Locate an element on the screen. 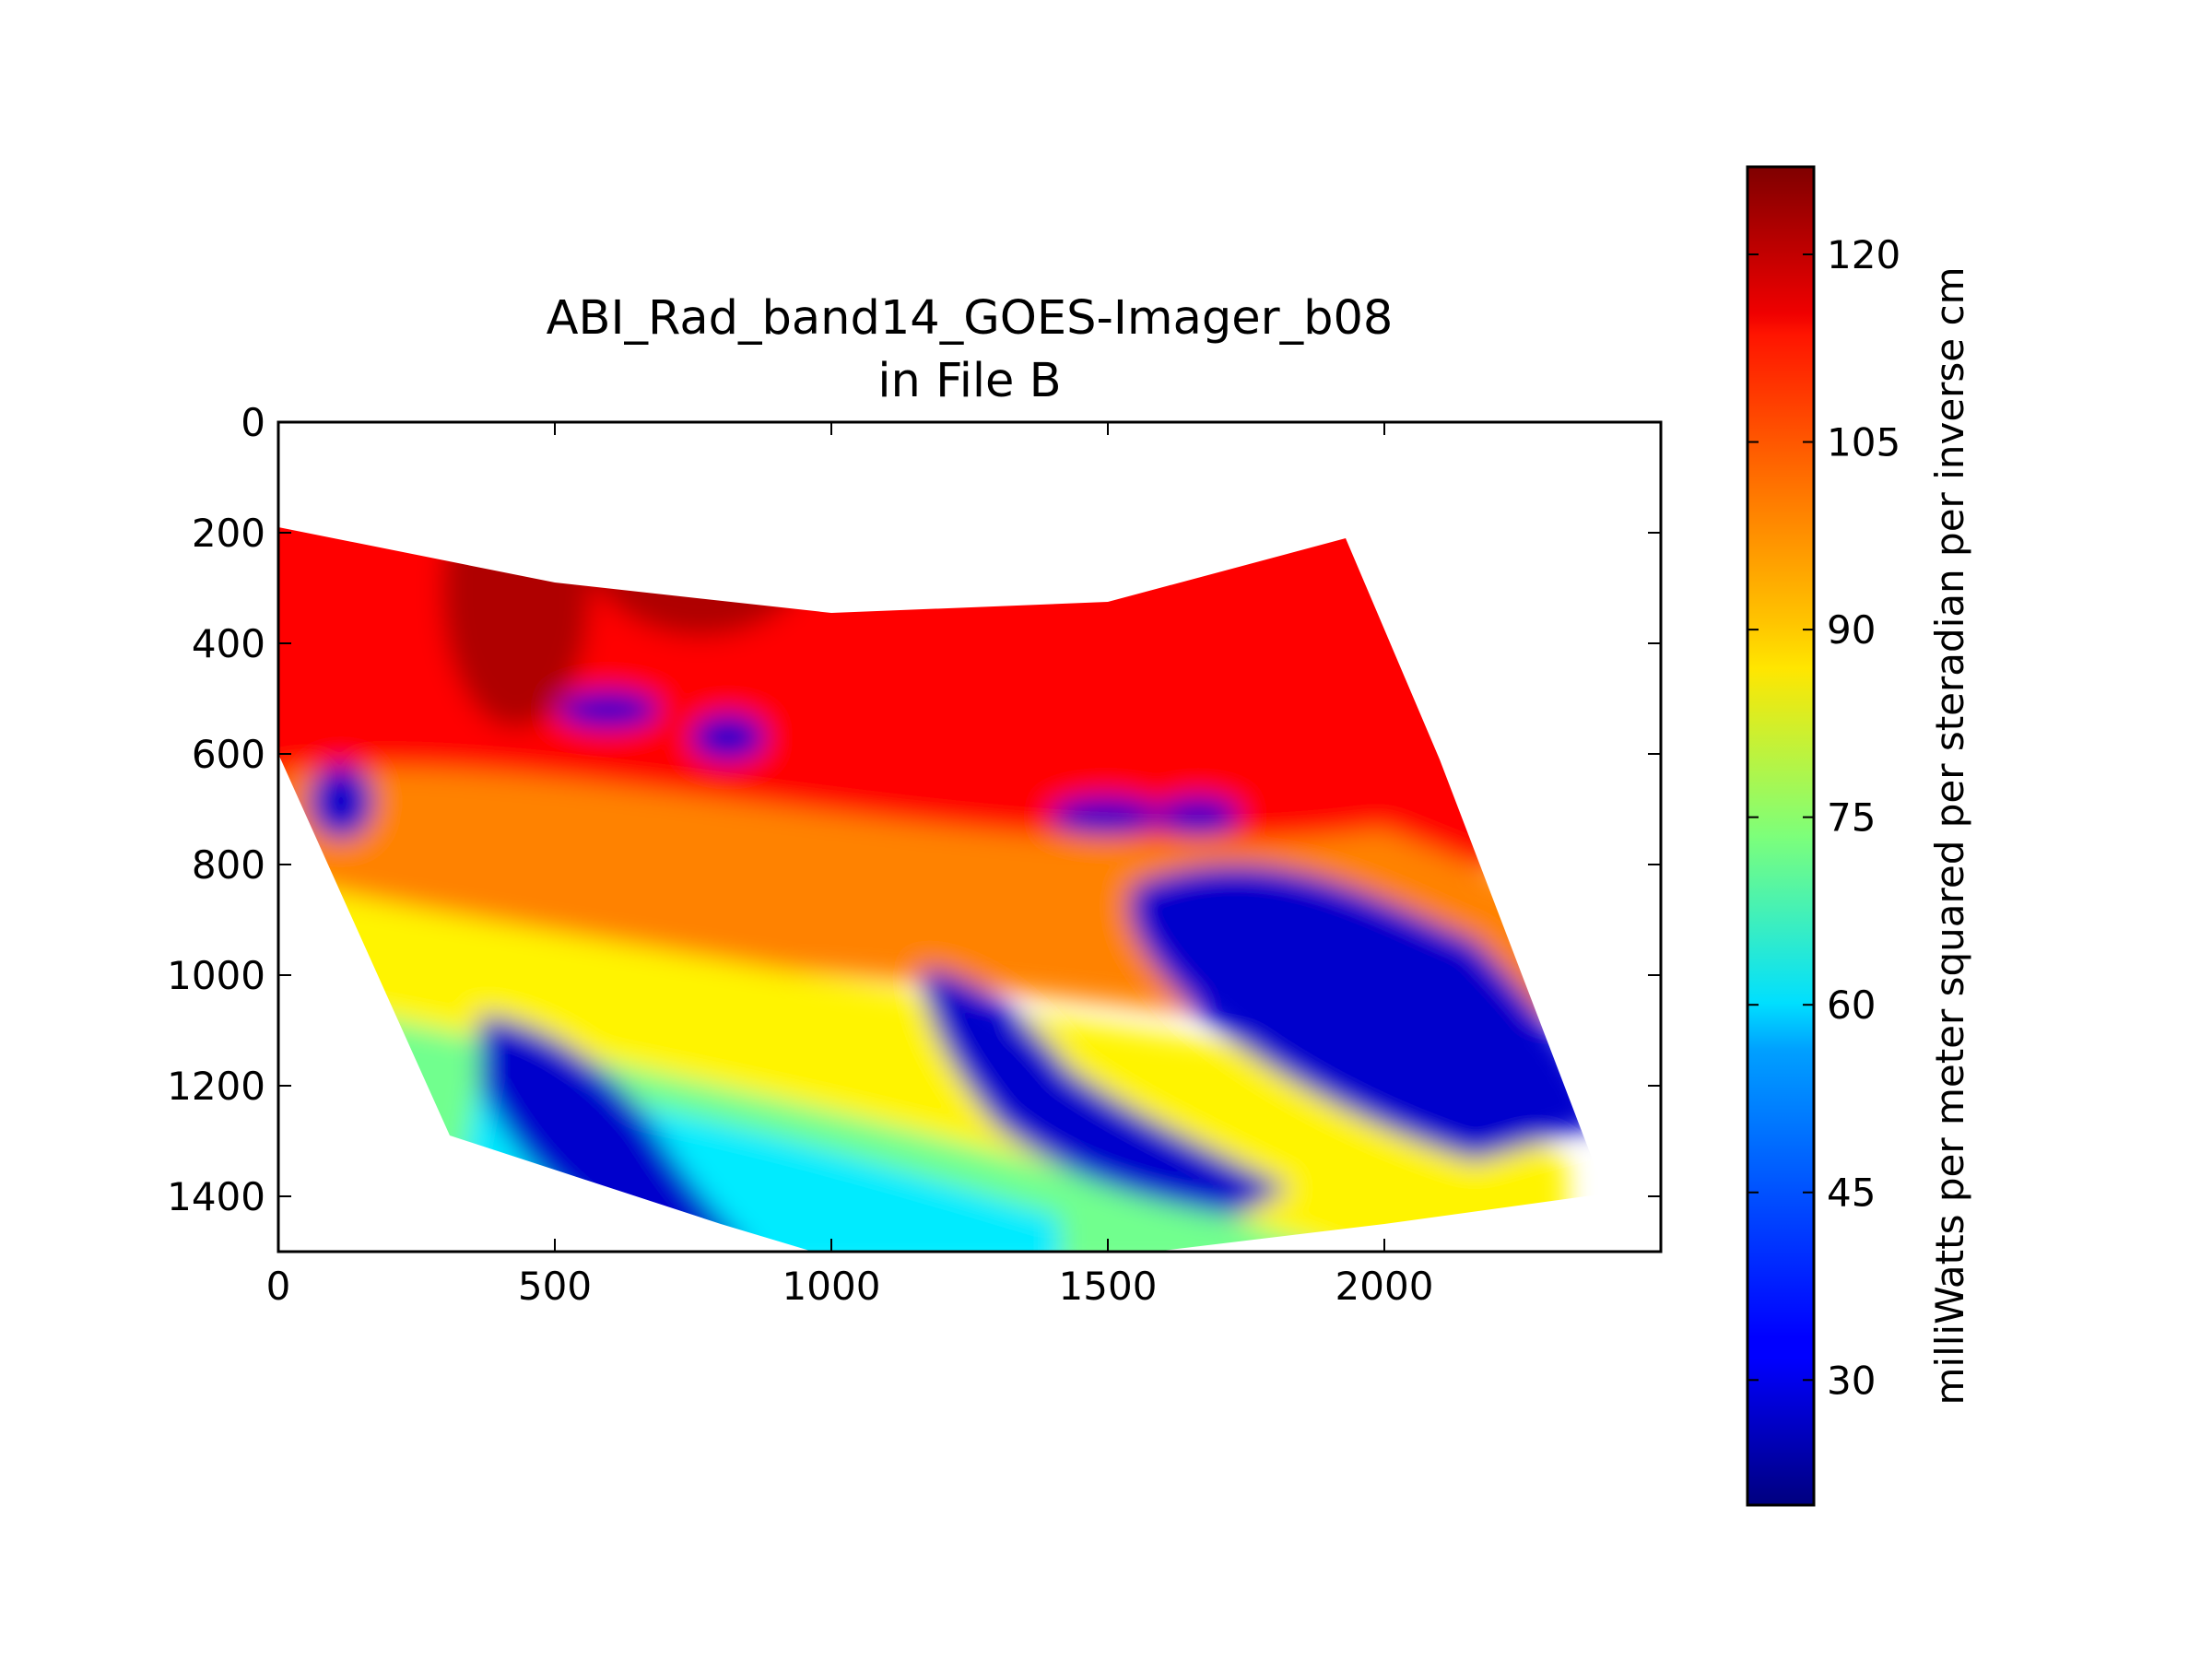 Image resolution: width=2212 pixels, height=1659 pixels. x-tick-label-2: 1000 is located at coordinates (831, 1286).